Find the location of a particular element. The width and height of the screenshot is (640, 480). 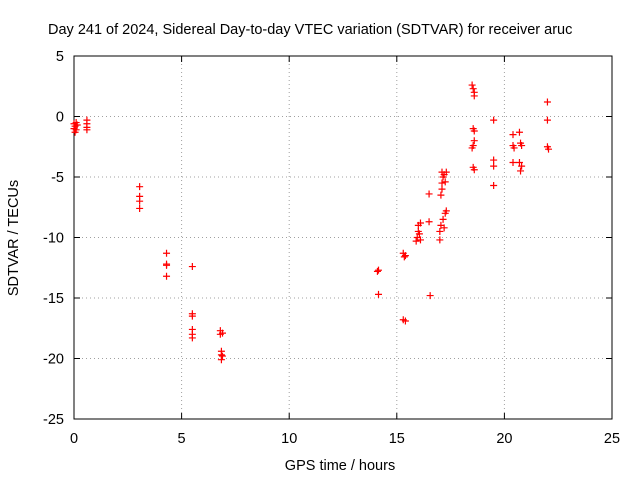

x-tick-label: 10 is located at coordinates (289, 439).